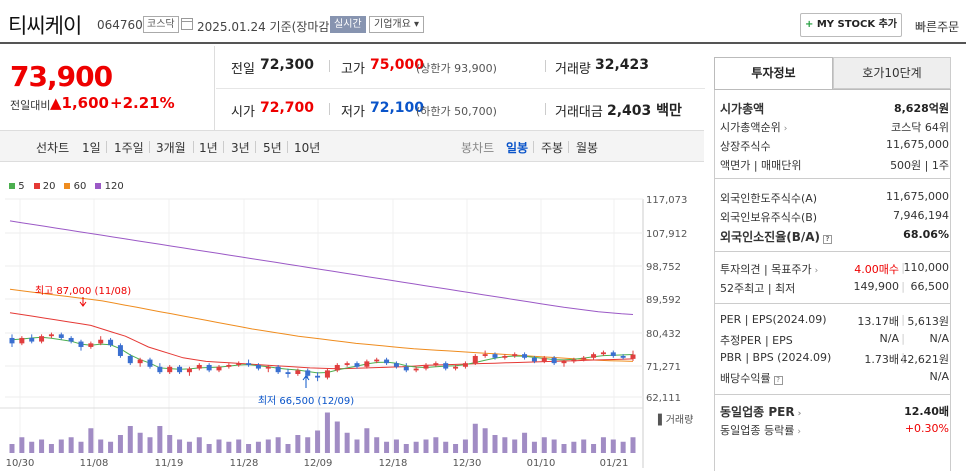 This screenshot has width=966, height=471. What do you see at coordinates (129, 148) in the screenshot?
I see `period-1w: 1주일` at bounding box center [129, 148].